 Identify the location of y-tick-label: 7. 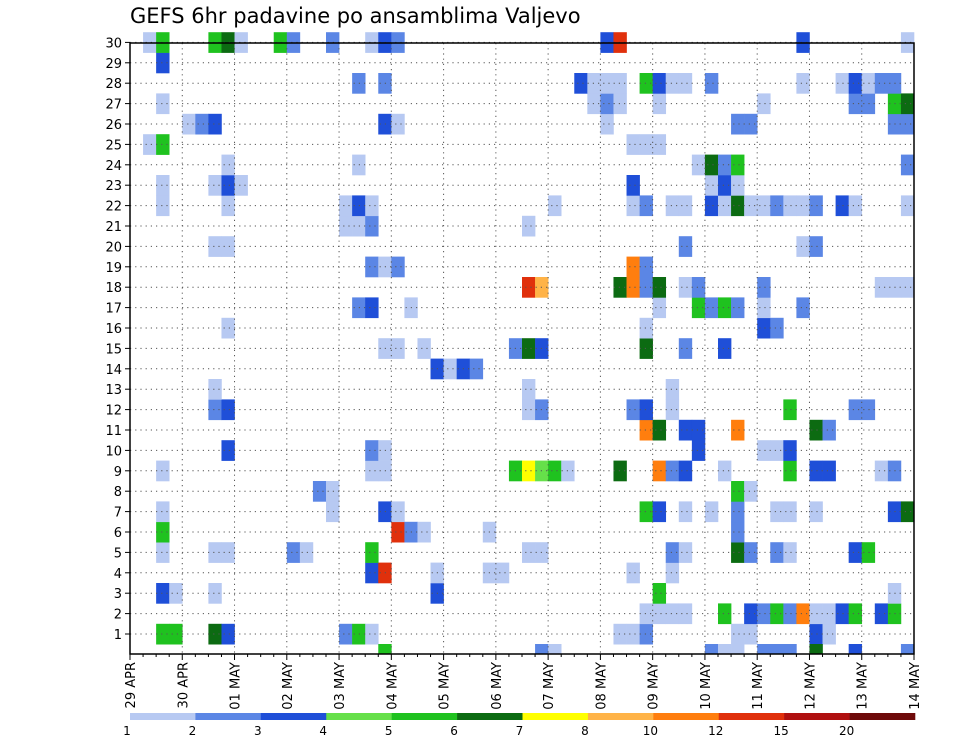
(118, 513).